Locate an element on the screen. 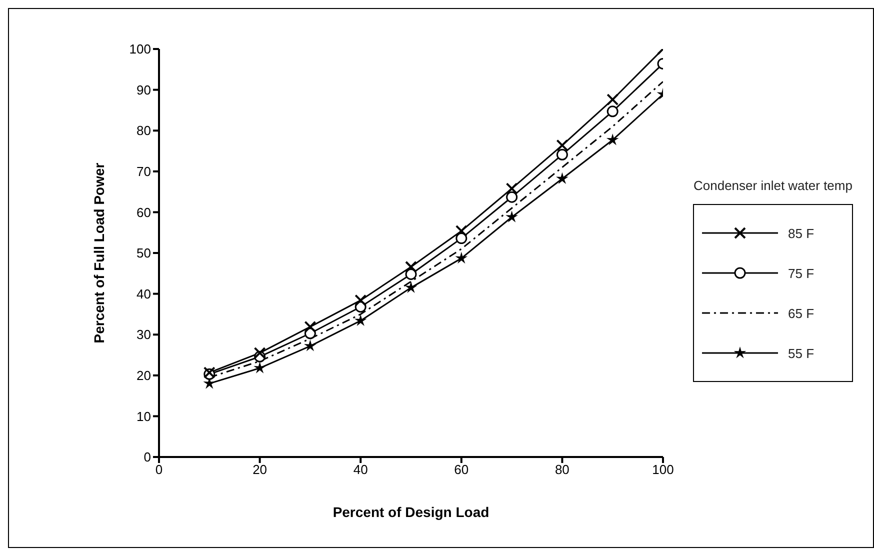  text: 65 F is located at coordinates (801, 313).